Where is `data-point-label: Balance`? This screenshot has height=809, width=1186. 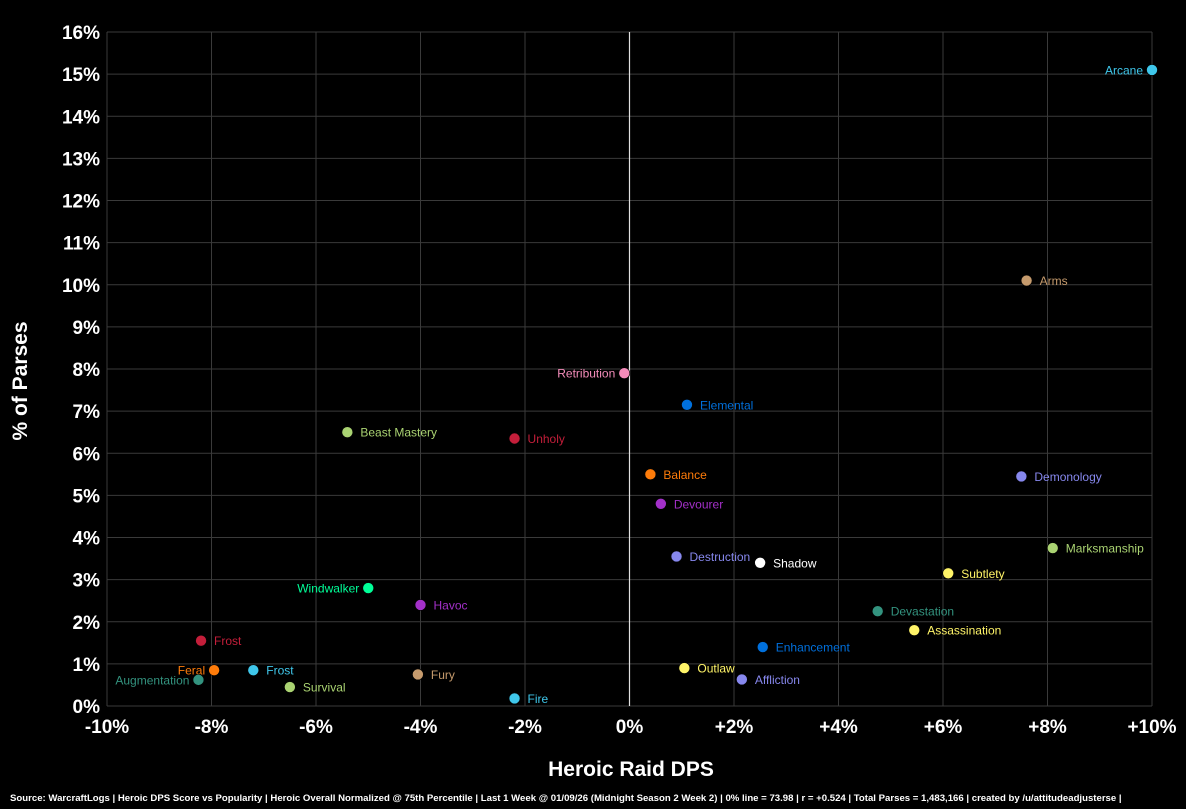
data-point-label: Balance is located at coordinates (685, 475).